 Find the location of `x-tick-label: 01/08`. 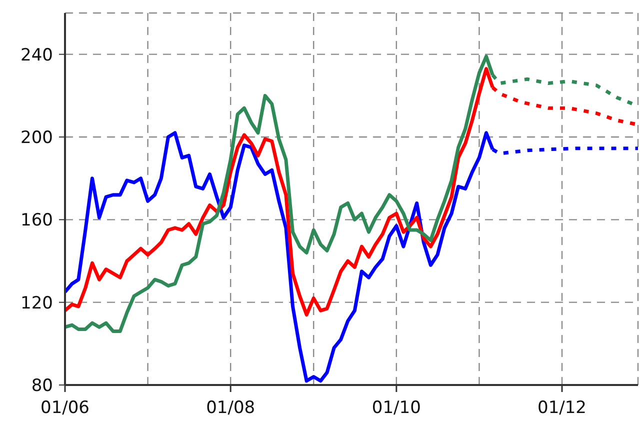

x-tick-label: 01/08 is located at coordinates (231, 408).